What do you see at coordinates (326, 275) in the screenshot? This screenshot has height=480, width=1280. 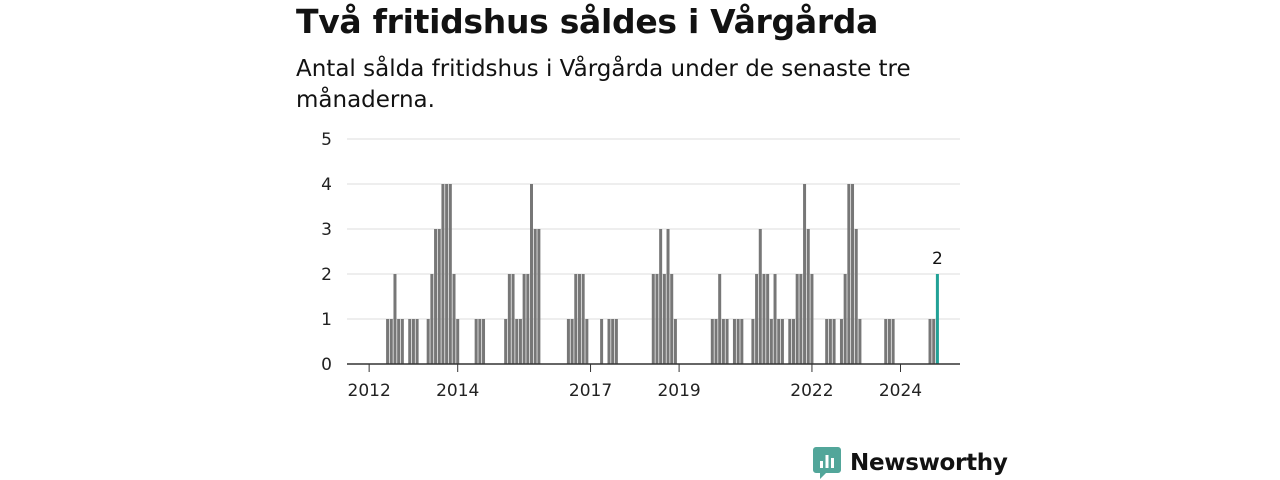 I see `y-tick-label: 2` at bounding box center [326, 275].